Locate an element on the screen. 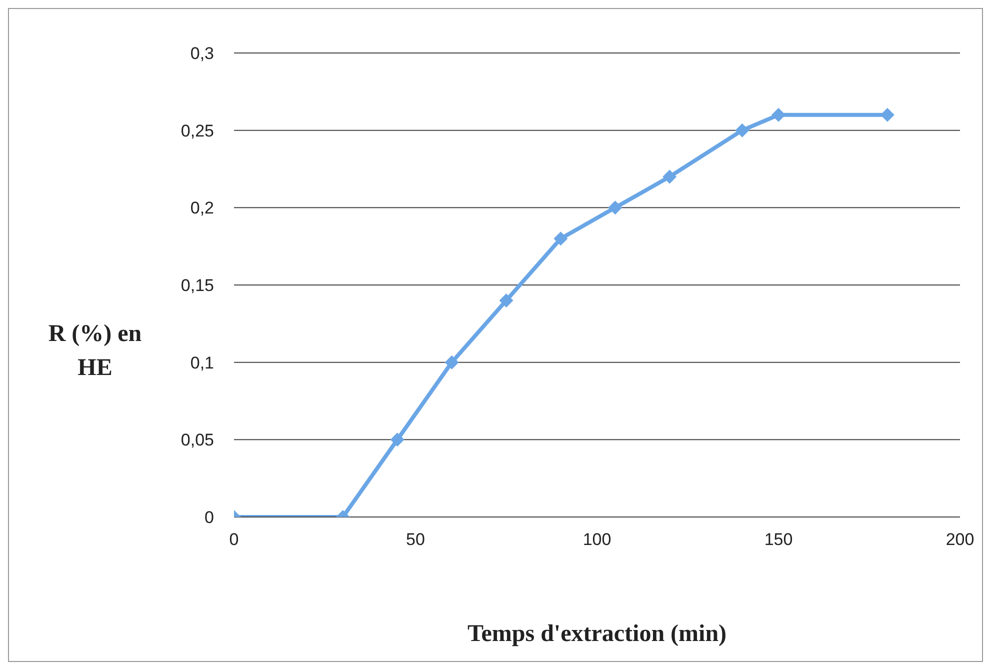  x-tick-label: 150 is located at coordinates (778, 540).